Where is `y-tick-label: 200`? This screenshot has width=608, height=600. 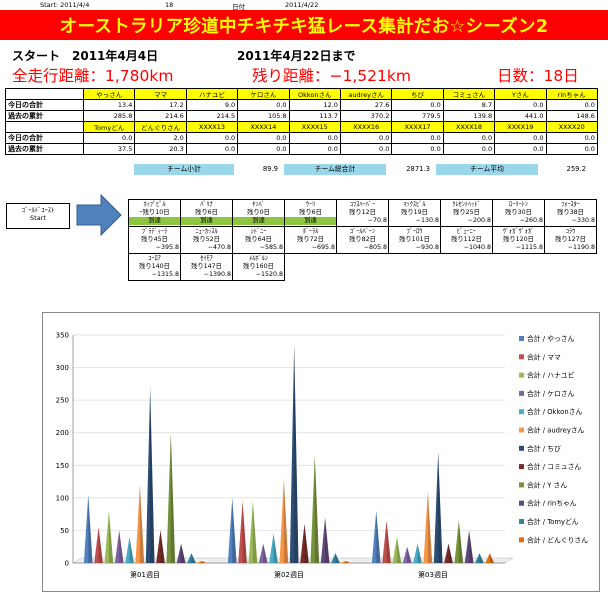 y-tick-label: 200 is located at coordinates (62, 433).